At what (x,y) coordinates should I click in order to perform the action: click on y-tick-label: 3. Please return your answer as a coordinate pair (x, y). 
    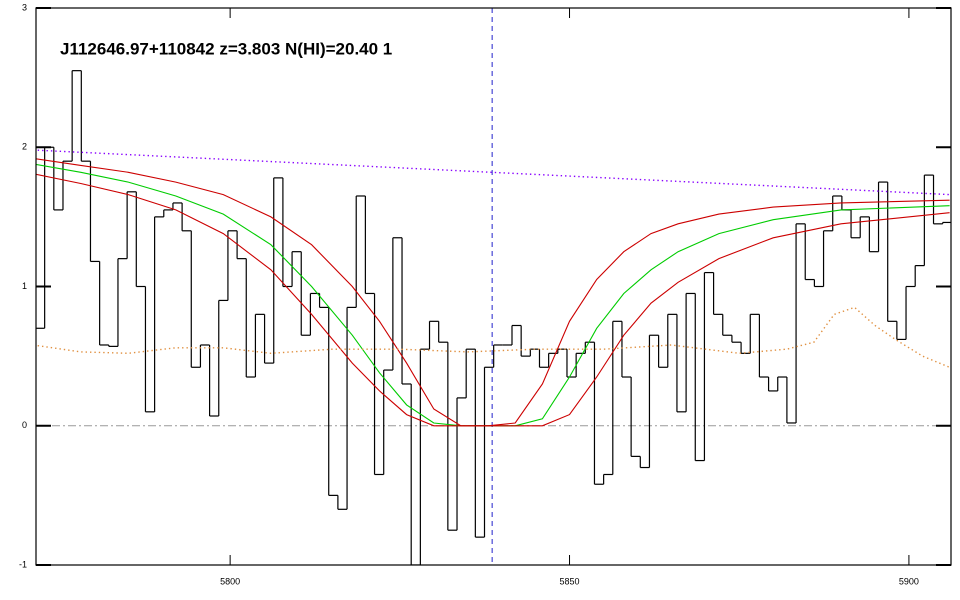
    Looking at the image, I should click on (24, 7).